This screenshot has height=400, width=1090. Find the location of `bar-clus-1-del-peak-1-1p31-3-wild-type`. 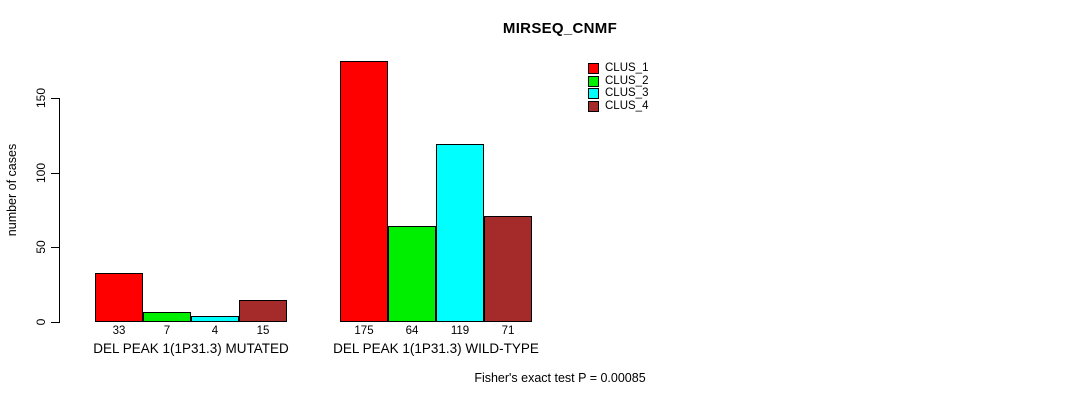

bar-clus-1-del-peak-1-1p31-3-wild-type is located at coordinates (364, 191).